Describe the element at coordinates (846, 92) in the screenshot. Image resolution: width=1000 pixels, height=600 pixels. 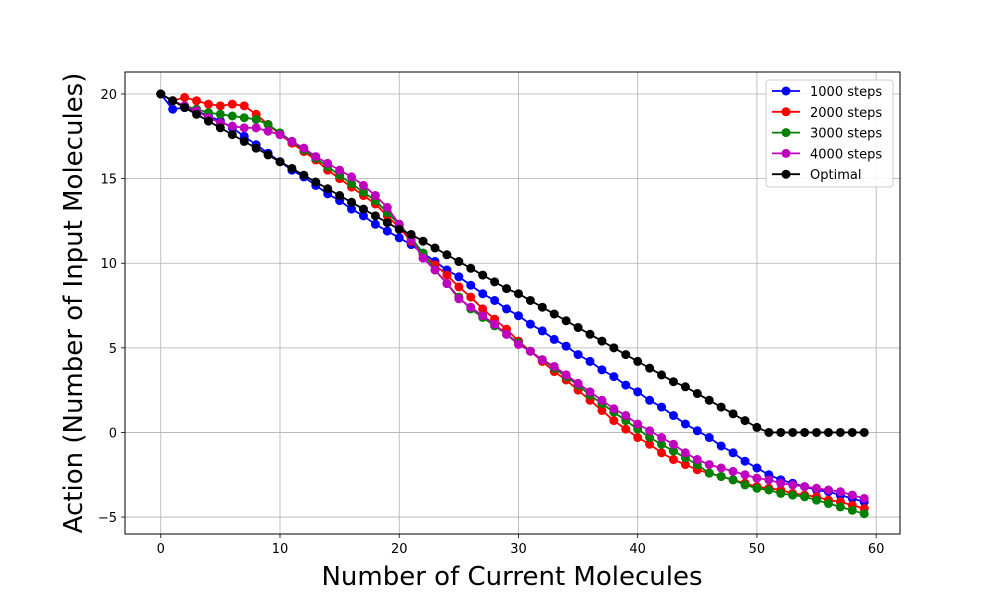
I see `legend-label: 1000 steps` at that location.